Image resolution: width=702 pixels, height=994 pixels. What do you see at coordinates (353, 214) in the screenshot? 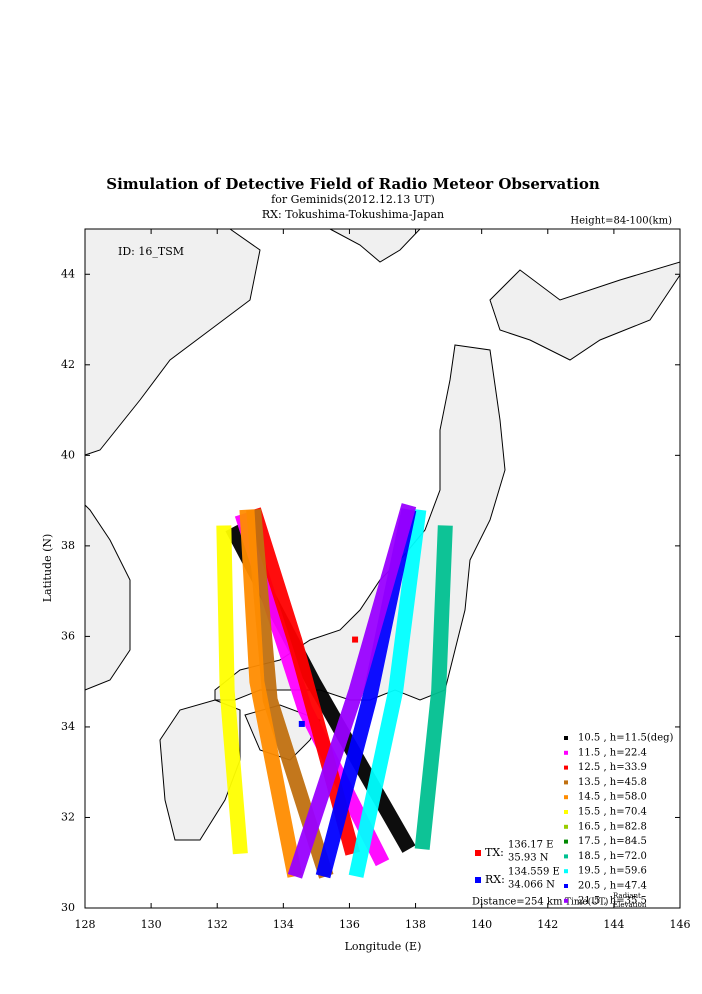
I see `receiver: RX: Tokushima-Tokushima-Japan` at bounding box center [353, 214].